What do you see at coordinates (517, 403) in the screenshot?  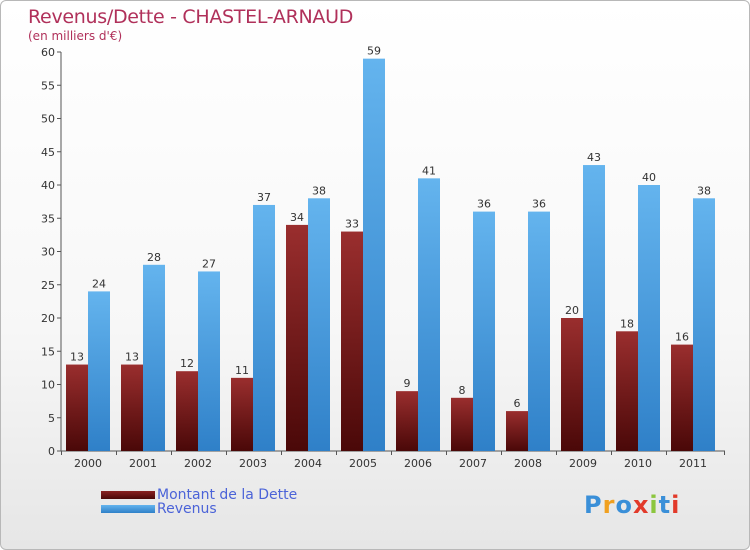 I see `data-label-debt: 6` at bounding box center [517, 403].